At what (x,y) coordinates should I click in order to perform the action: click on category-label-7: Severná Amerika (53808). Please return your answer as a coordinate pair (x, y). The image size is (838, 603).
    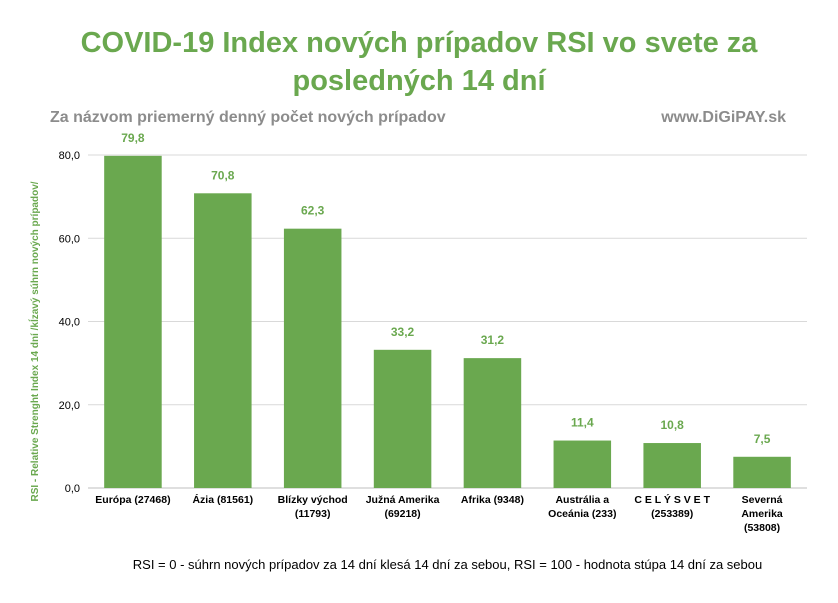
    Looking at the image, I should click on (762, 514).